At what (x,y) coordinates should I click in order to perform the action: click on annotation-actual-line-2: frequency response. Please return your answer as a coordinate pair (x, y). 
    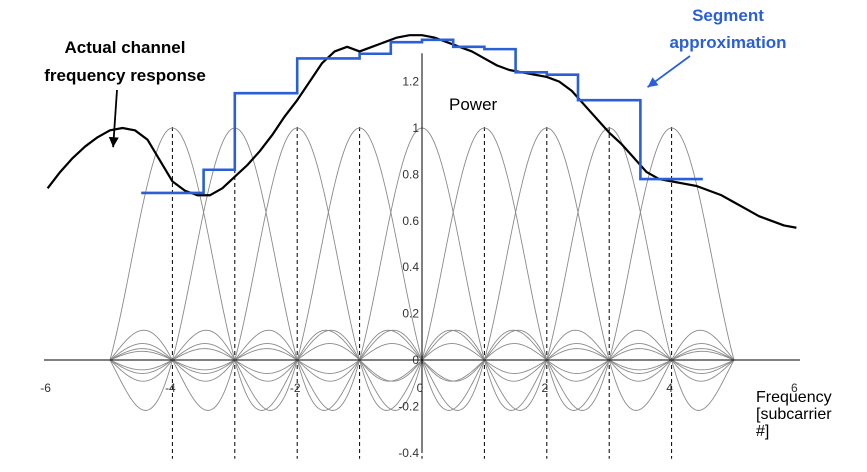
    Looking at the image, I should click on (125, 75).